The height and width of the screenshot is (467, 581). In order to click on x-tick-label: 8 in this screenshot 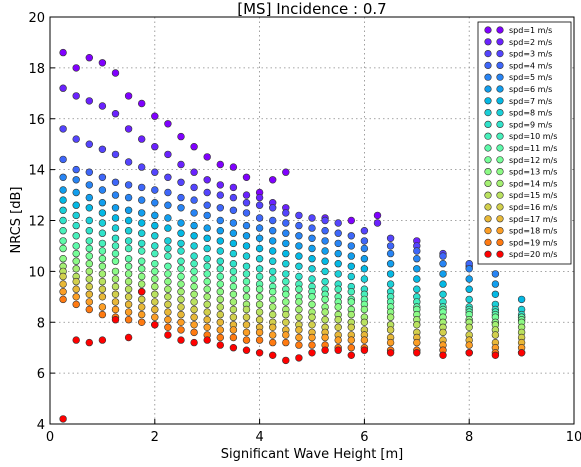, I will do `click(469, 437)`.